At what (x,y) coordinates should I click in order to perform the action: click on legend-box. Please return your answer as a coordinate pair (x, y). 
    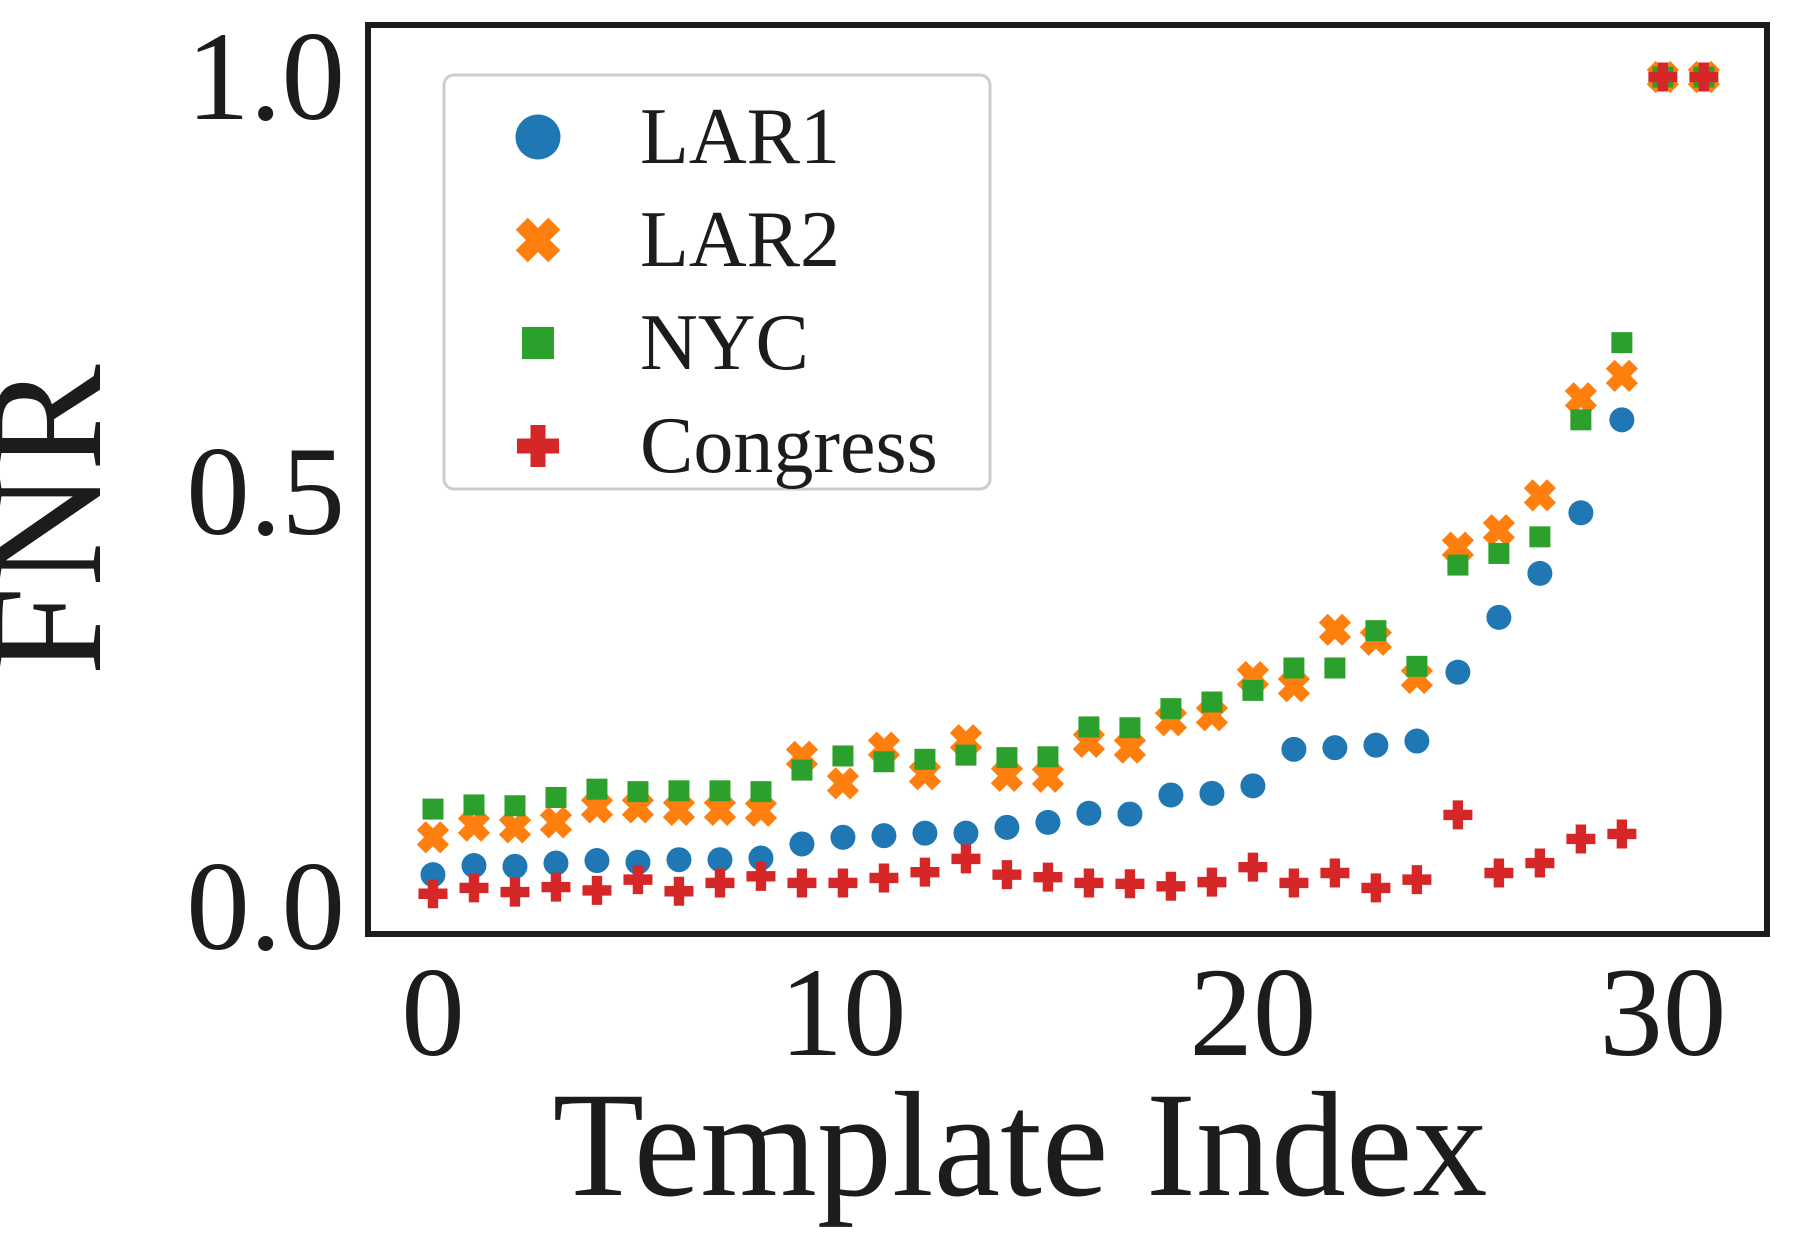
    Looking at the image, I should click on (717, 282).